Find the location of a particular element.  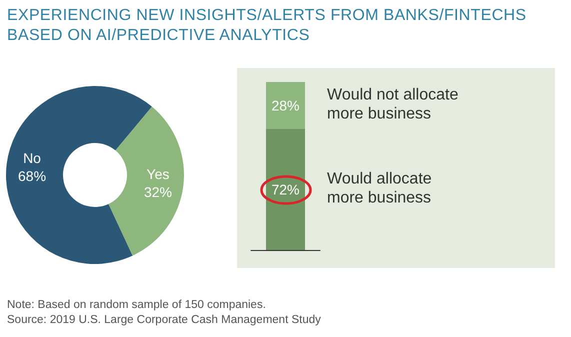

data-label: 68% is located at coordinates (32, 176).